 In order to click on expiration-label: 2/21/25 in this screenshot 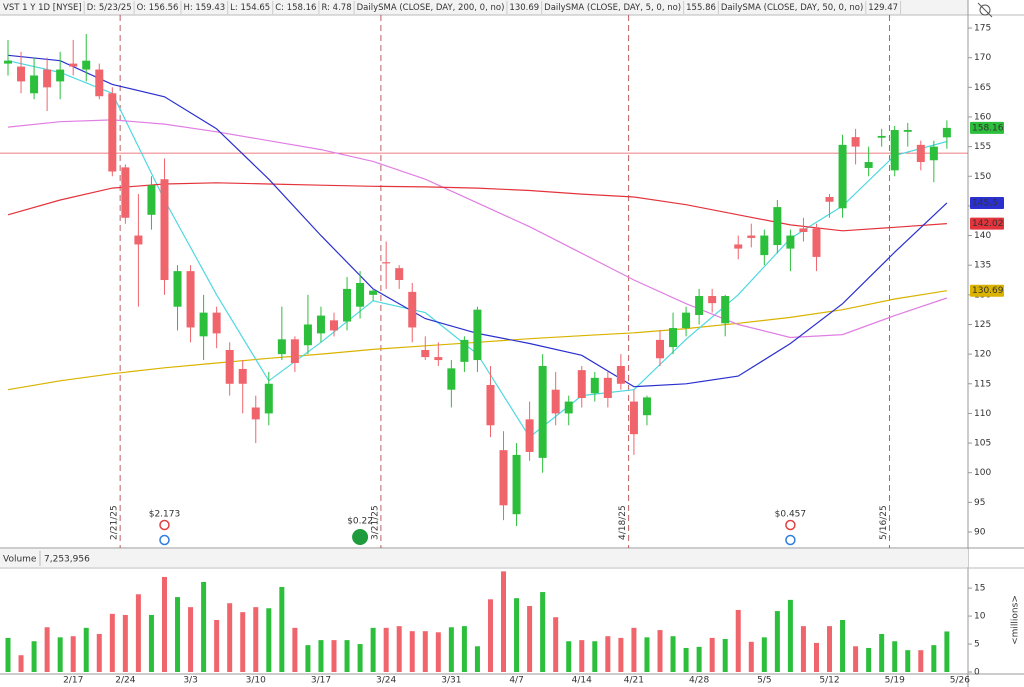, I will do `click(115, 522)`.